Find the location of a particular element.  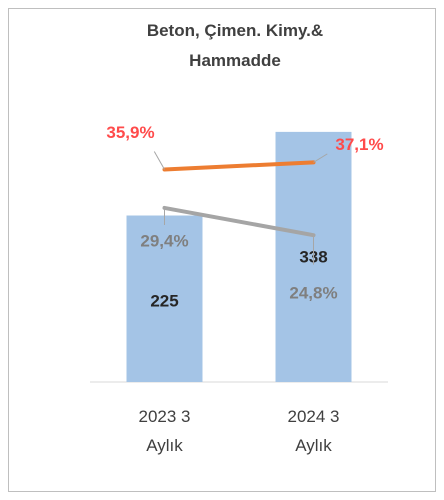

bar is located at coordinates (164, 298).